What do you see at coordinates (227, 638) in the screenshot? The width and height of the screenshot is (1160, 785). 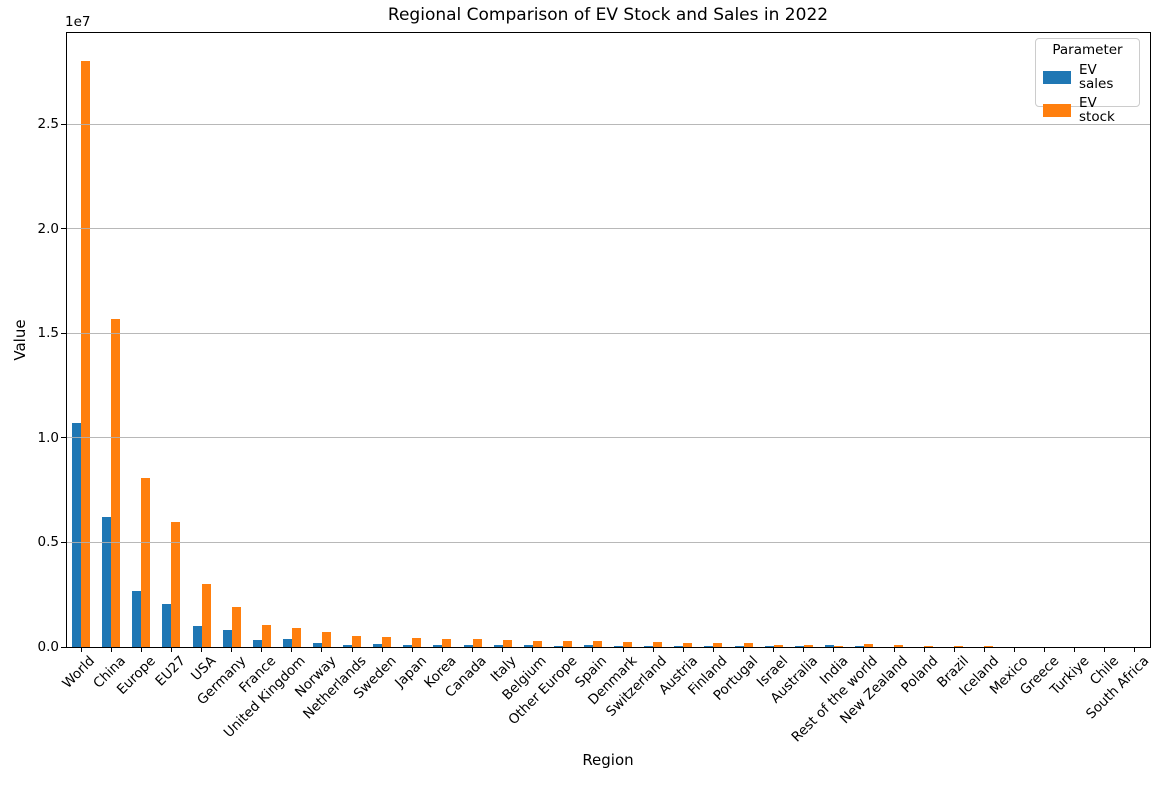 I see `bar-ev-sales-germany` at bounding box center [227, 638].